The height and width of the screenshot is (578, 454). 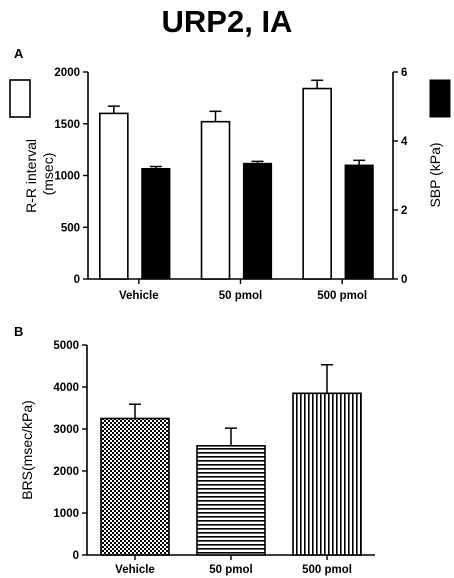 I want to click on panel-a-category-label: 500 pmol, so click(x=342, y=296).